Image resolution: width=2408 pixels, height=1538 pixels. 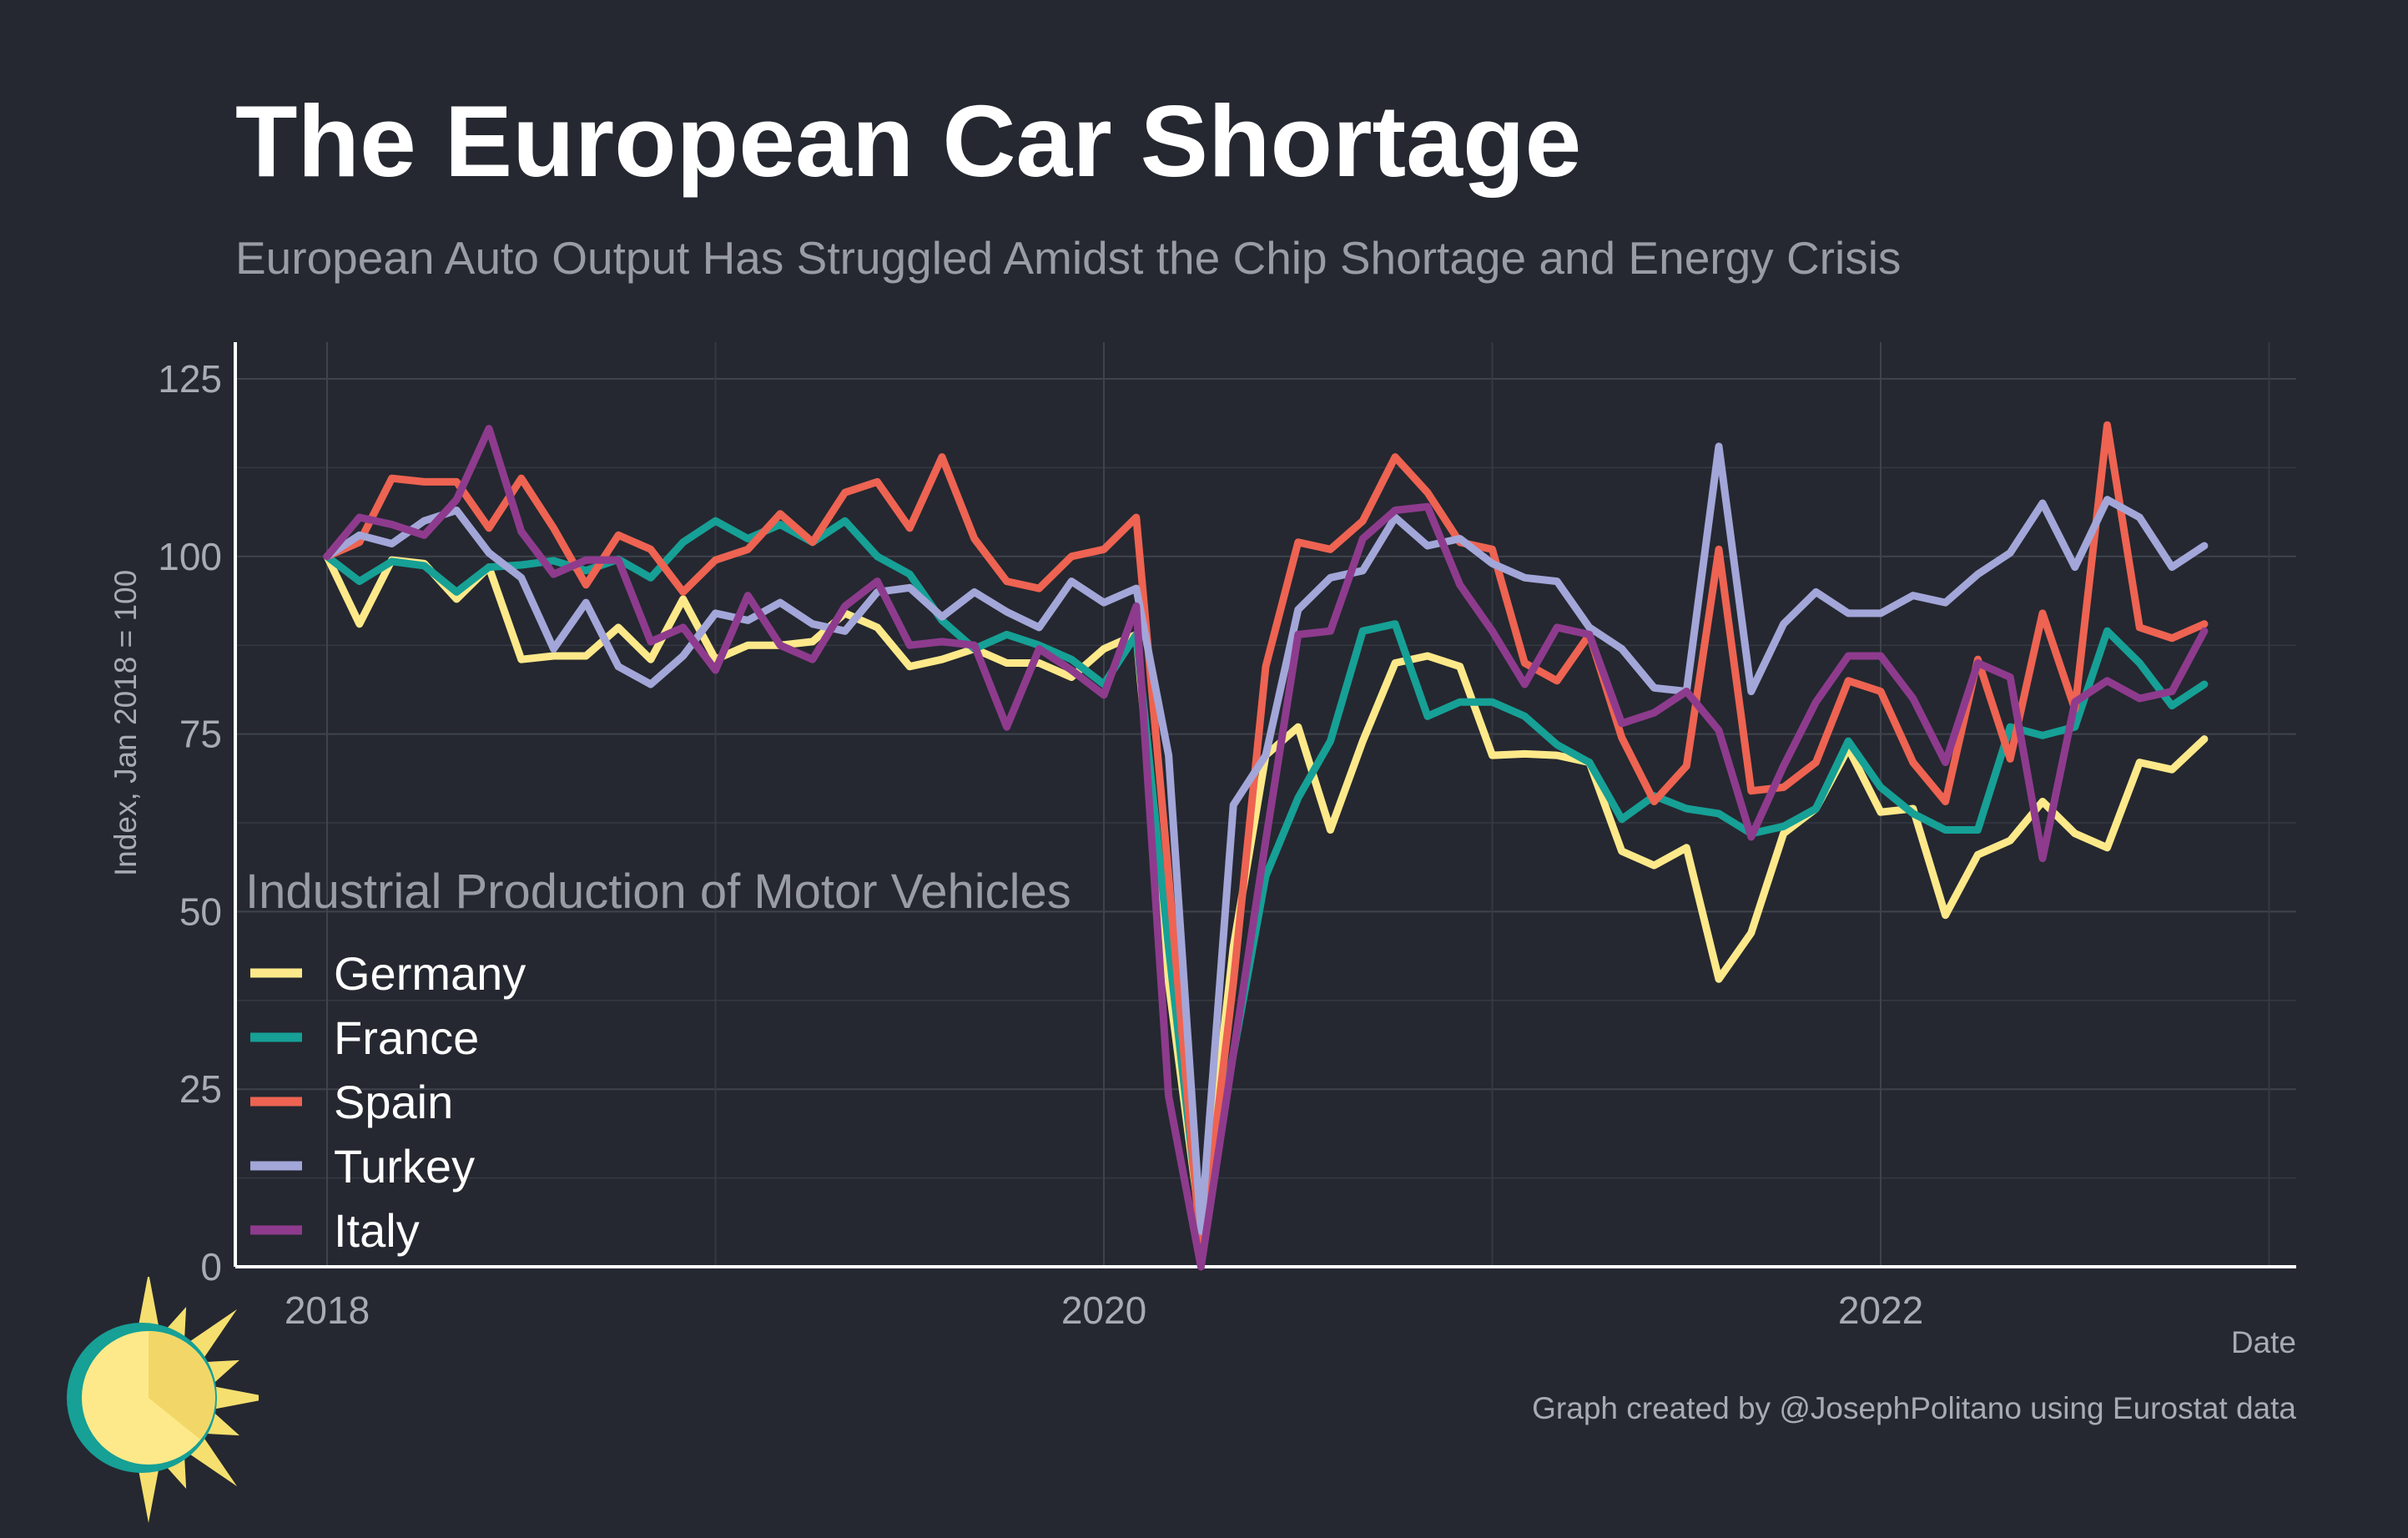 What do you see at coordinates (908, 141) in the screenshot?
I see `chart-title: The European Car Shortage` at bounding box center [908, 141].